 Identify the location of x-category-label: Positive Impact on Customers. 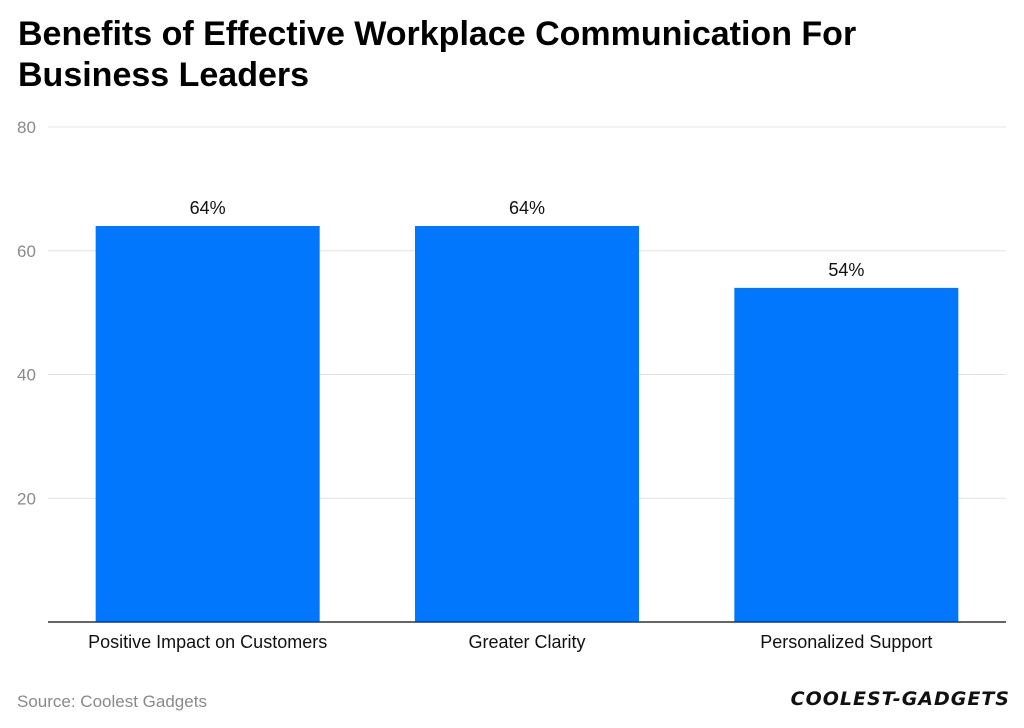
(207, 642).